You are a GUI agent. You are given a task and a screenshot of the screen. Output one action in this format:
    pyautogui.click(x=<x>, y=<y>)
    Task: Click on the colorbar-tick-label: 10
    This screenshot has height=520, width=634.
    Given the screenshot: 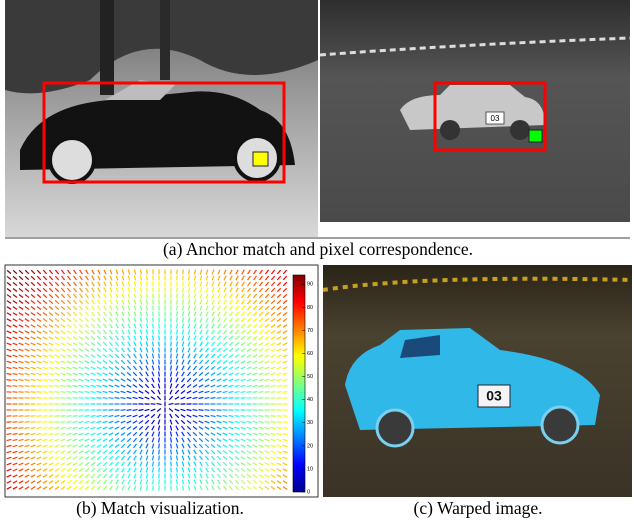 What is the action you would take?
    pyautogui.click(x=310, y=469)
    